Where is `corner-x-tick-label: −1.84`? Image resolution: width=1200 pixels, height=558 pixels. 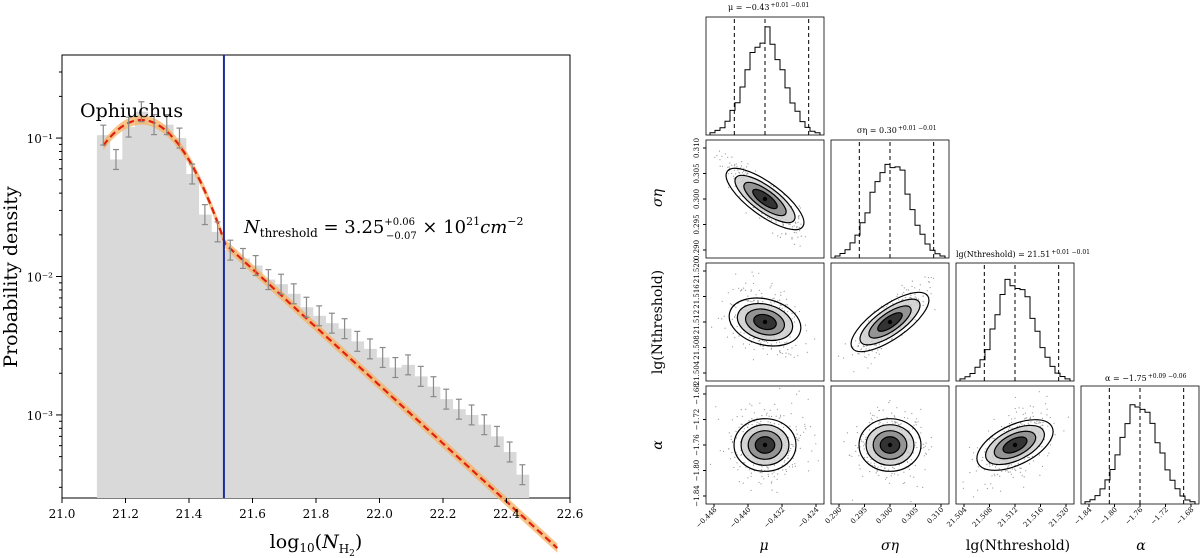
corner-x-tick-label: −1.84 is located at coordinates (1083, 515).